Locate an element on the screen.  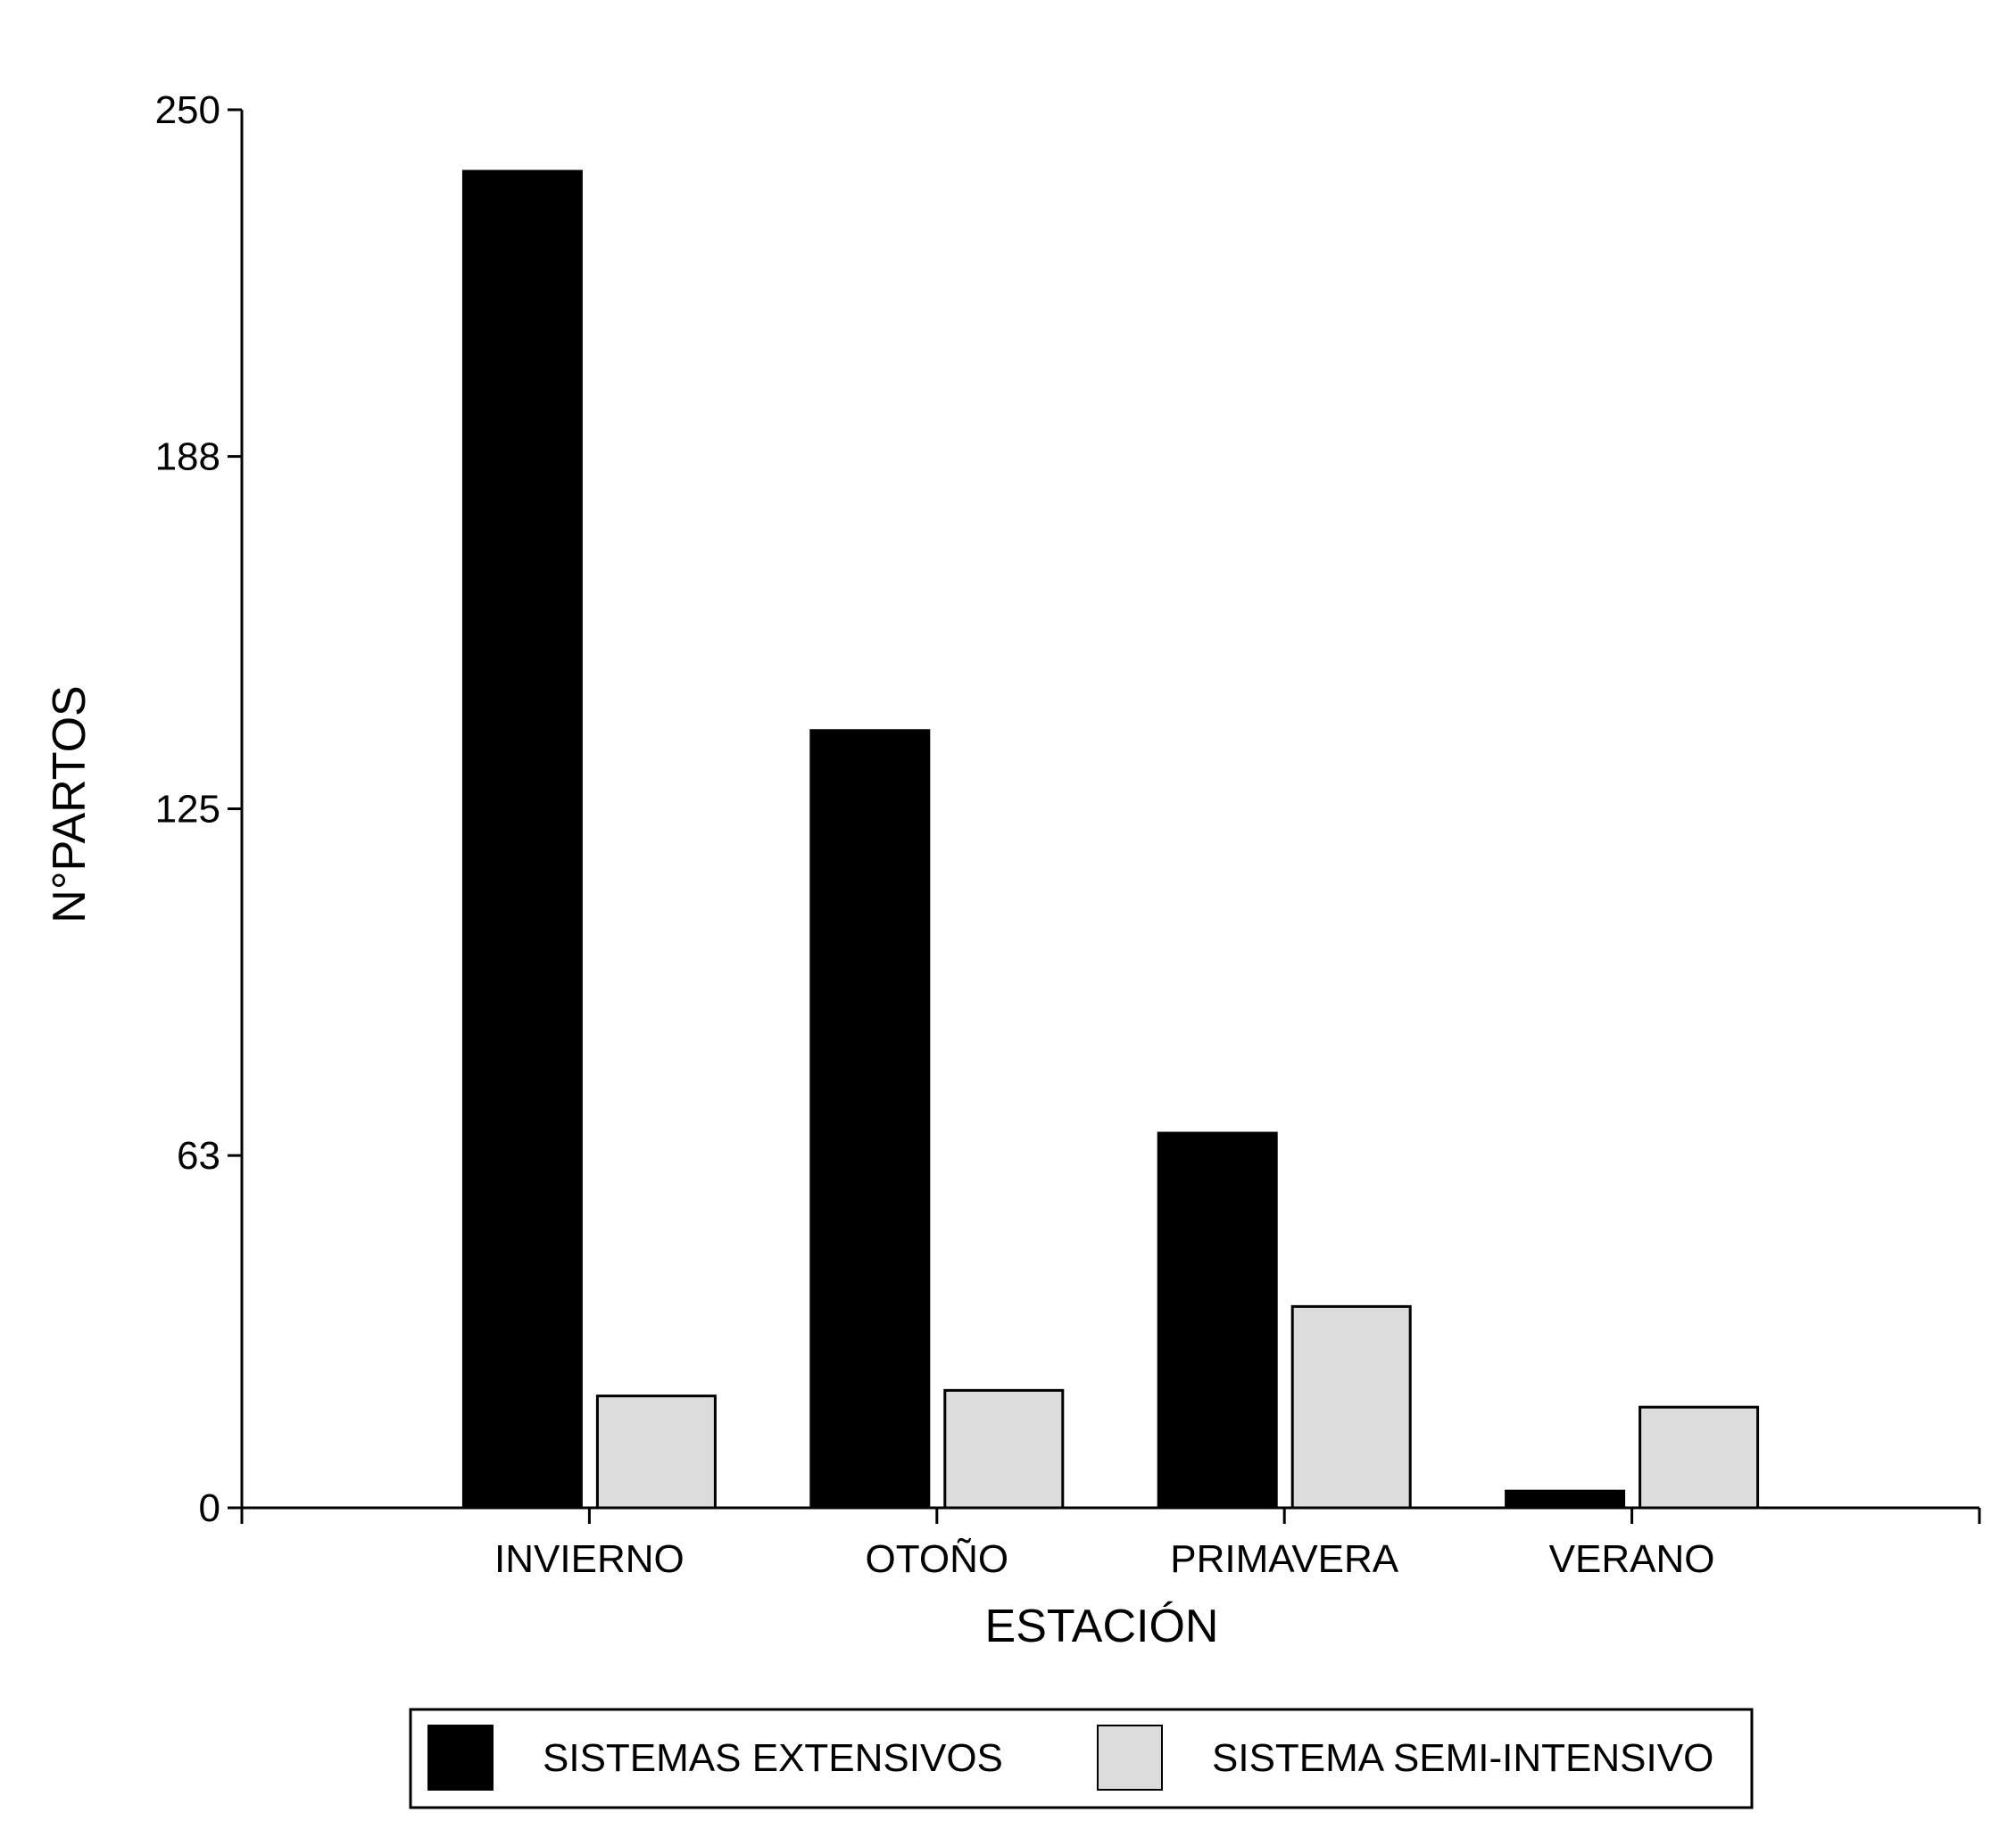
y-tick-label: 250 is located at coordinates (187, 110).